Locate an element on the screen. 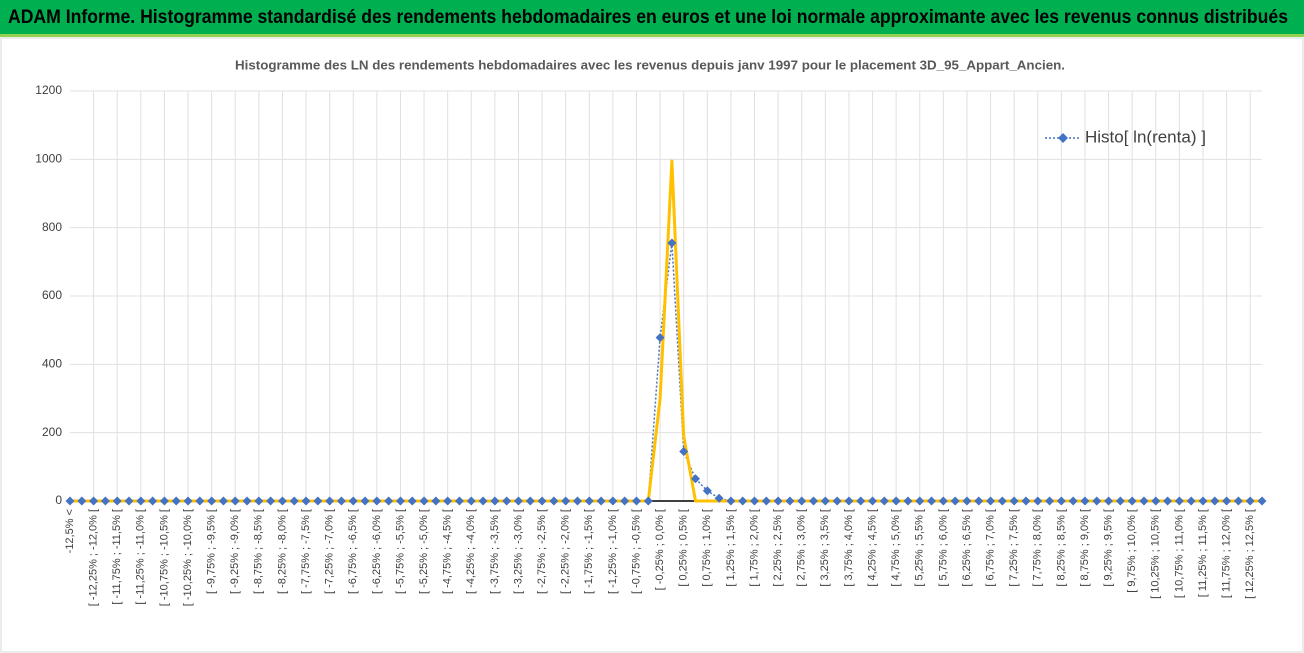 This screenshot has width=1304, height=653. x-tick-label: [ -0,25% ; 0,0% [ is located at coordinates (660, 549).